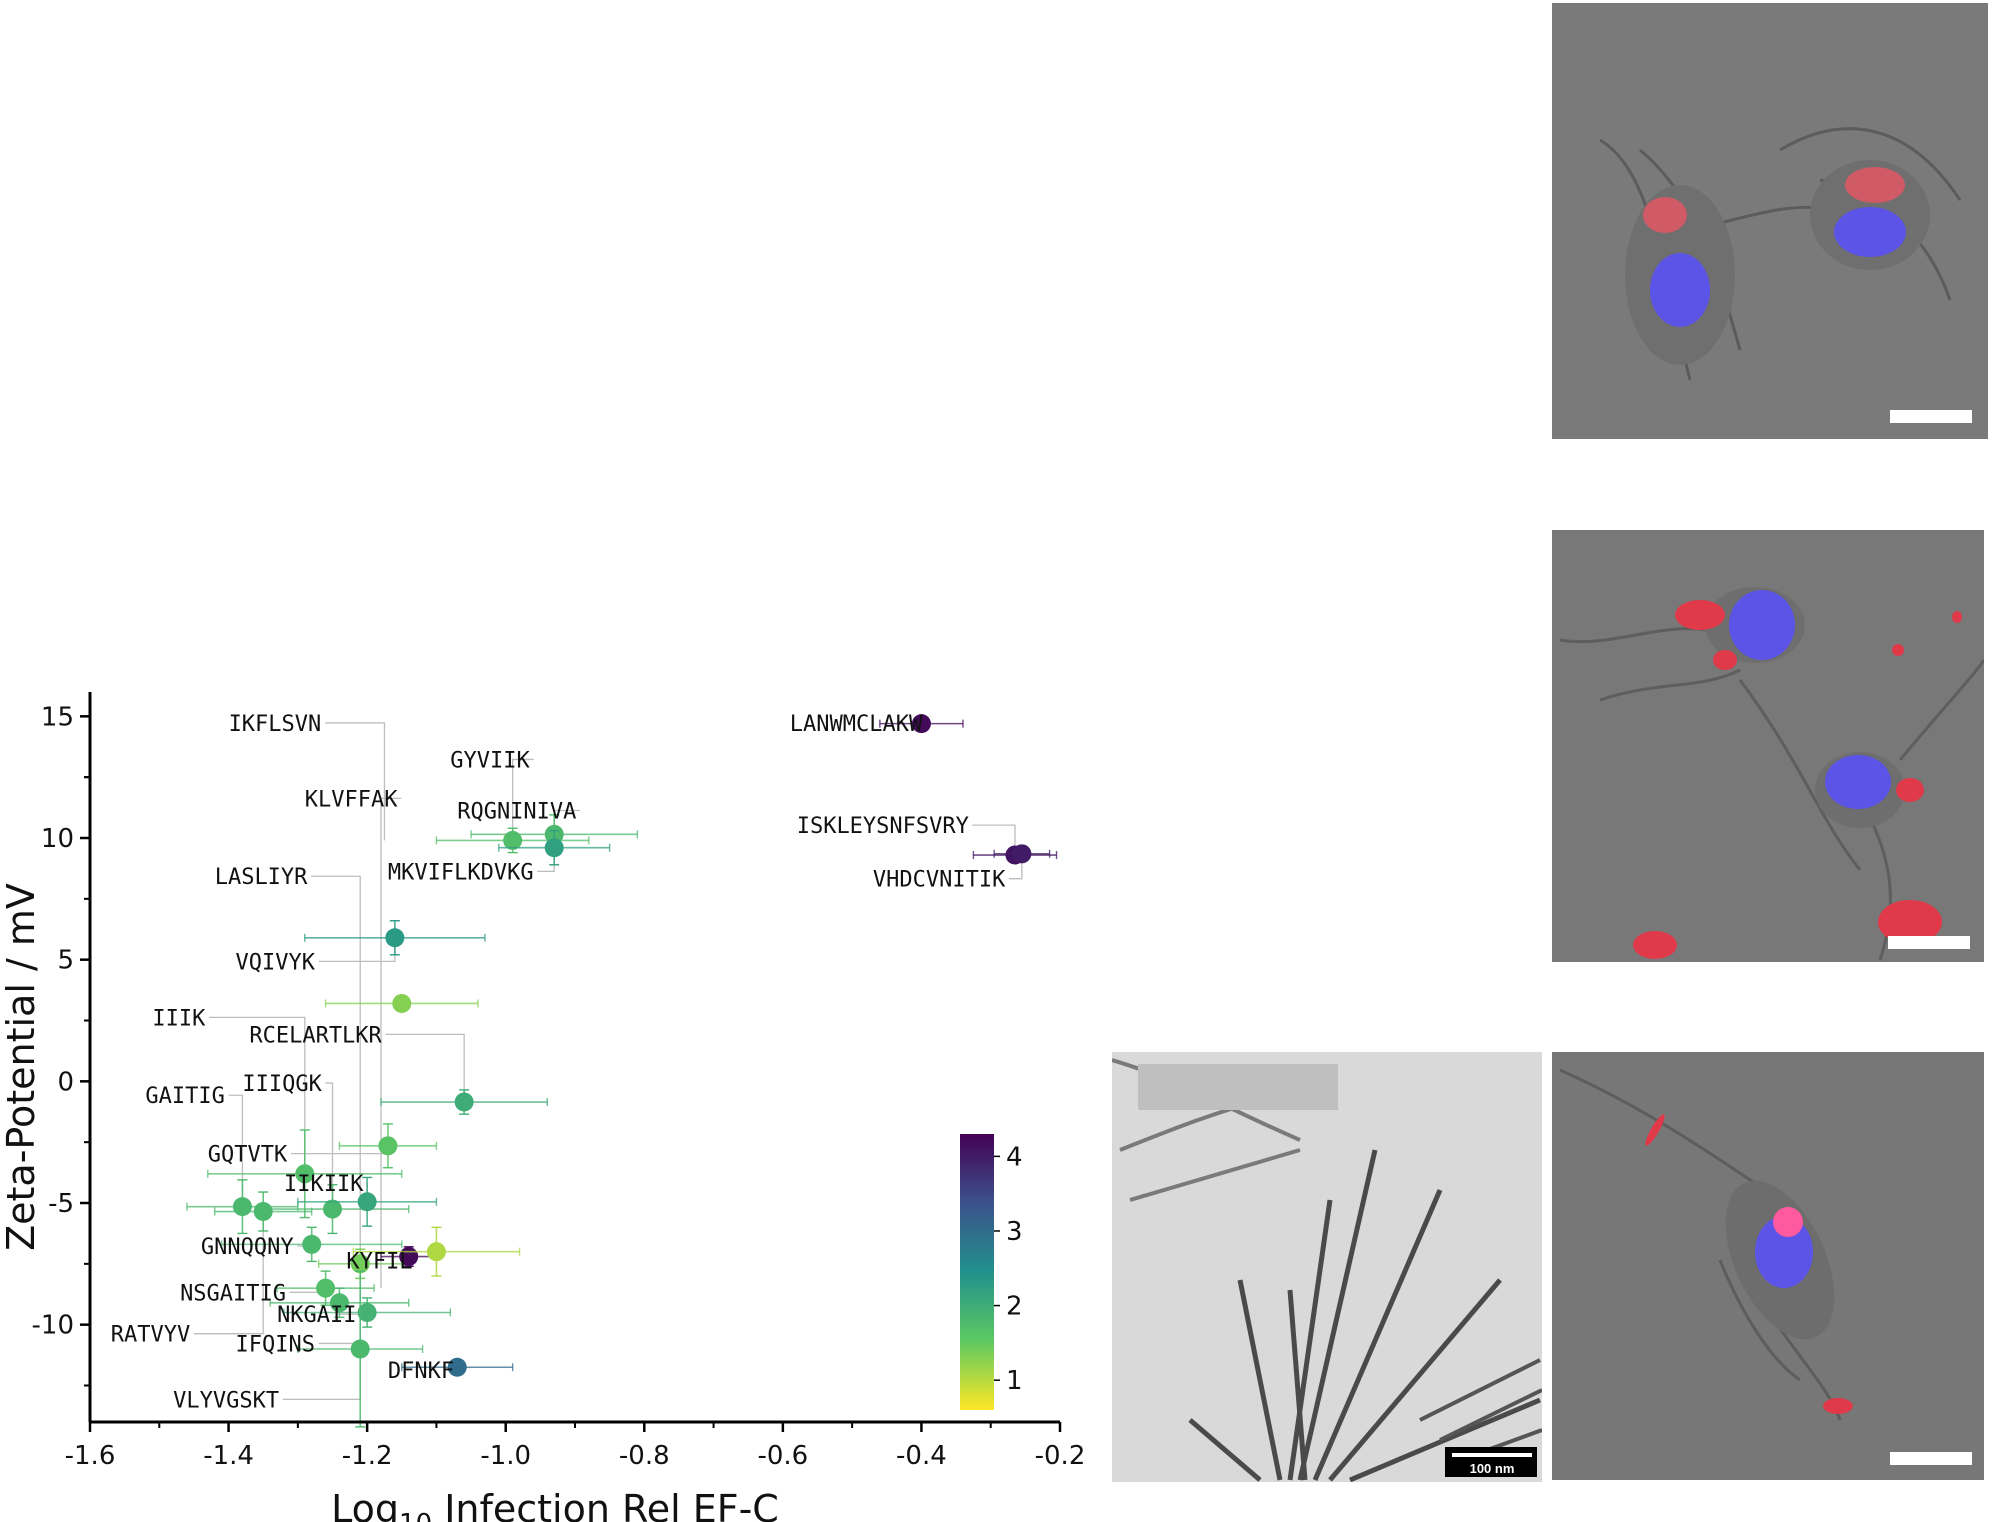 This screenshot has width=1992, height=1522. I want to click on cell-image-bottom, so click(1768, 1266).